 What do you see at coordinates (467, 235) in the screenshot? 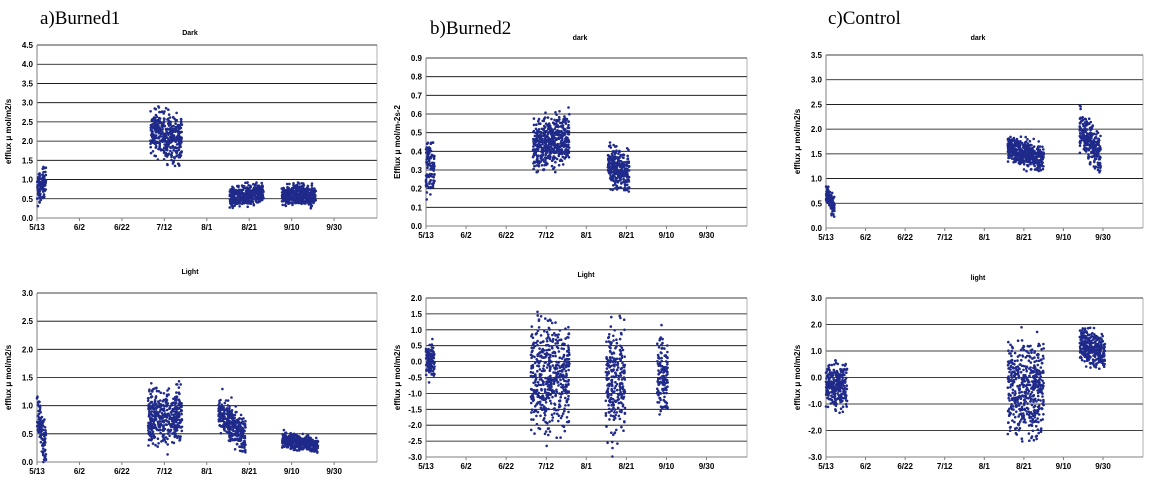
I see `x-tick-label: 6/2` at bounding box center [467, 235].